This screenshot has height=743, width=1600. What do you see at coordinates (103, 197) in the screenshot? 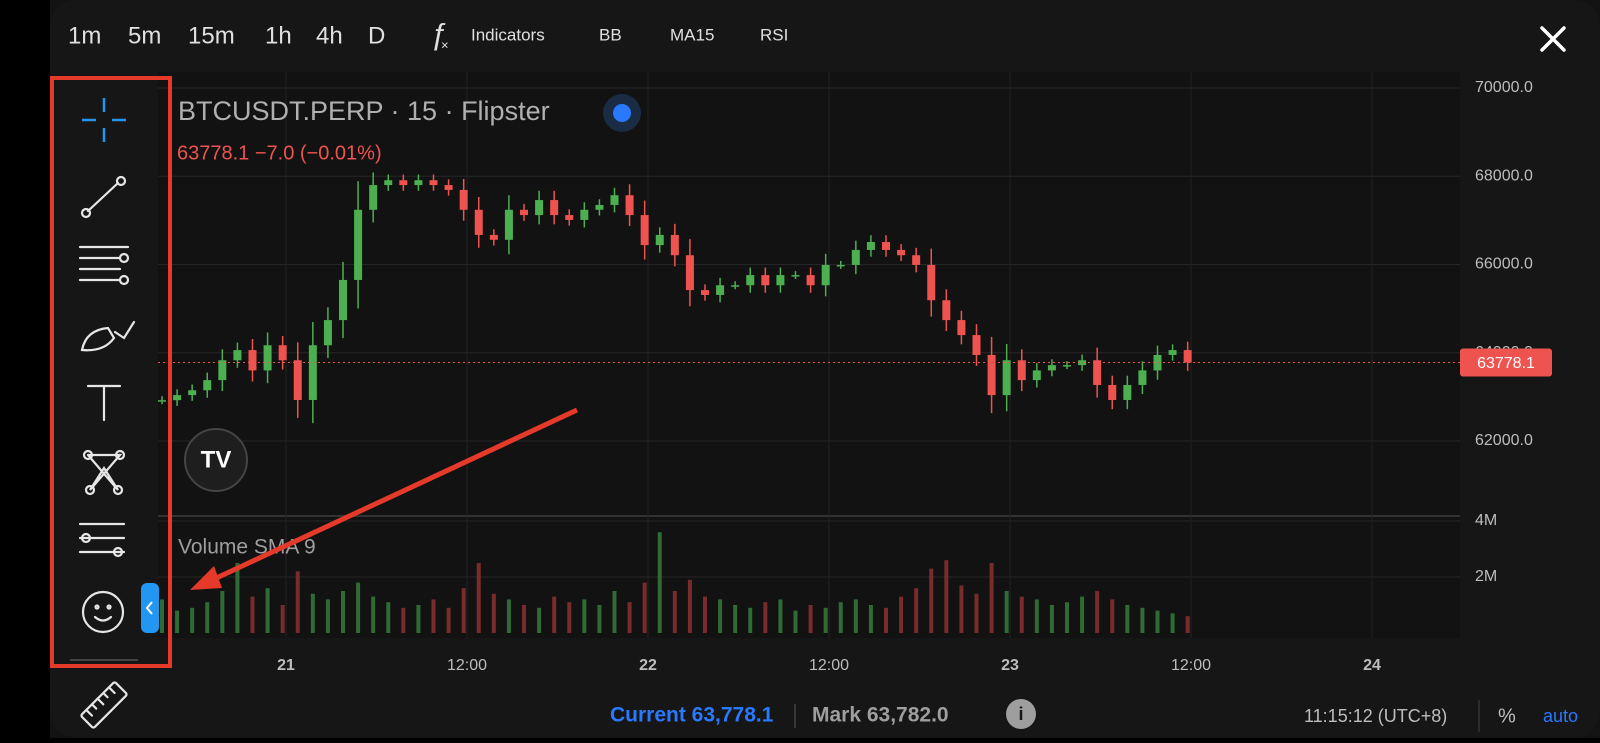
I see `trendline-tool` at bounding box center [103, 197].